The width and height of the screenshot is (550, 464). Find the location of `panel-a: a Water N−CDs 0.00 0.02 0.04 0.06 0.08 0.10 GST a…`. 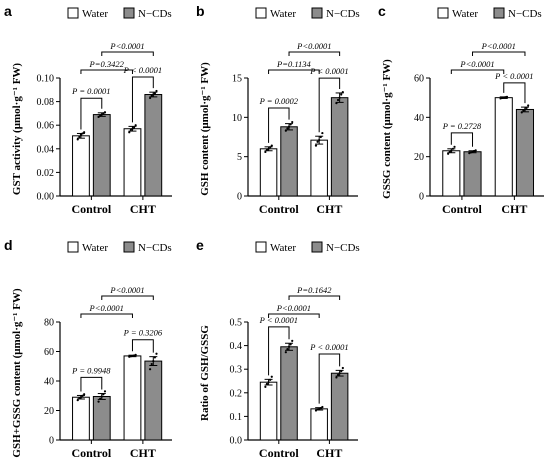

panel-a: a Water N−CDs 0.00 0.02 0.04 0.06 0.08 0.10 GST a… is located at coordinates (88, 109).